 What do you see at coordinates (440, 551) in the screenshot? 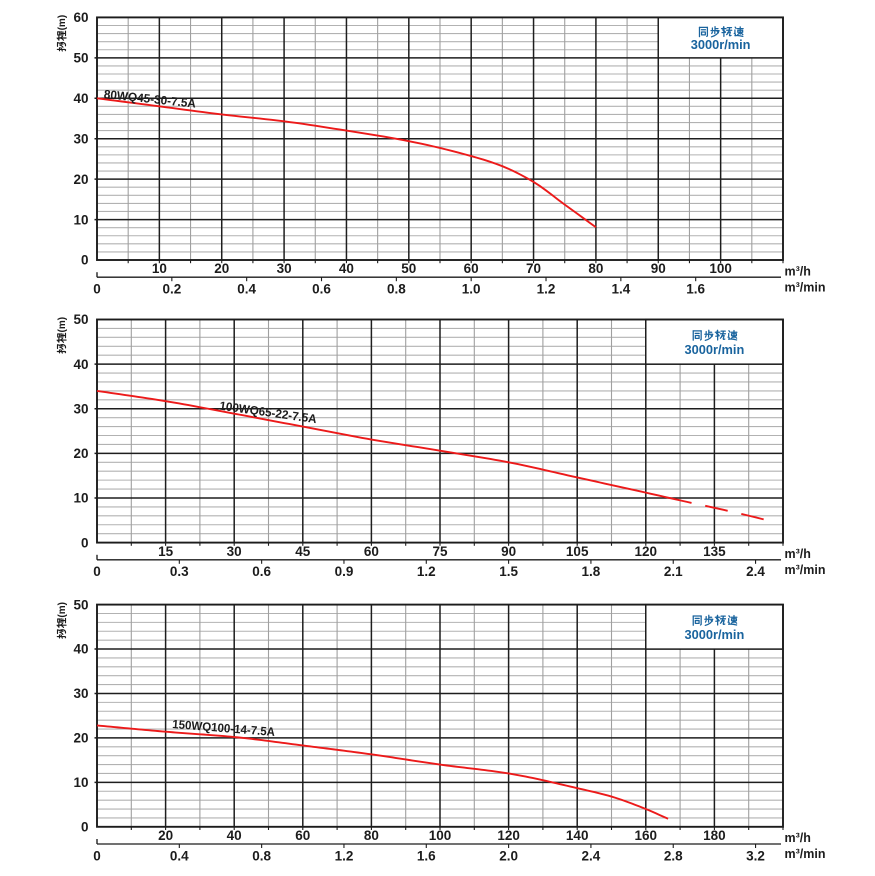
I see `svg-text: 75` at bounding box center [440, 551].